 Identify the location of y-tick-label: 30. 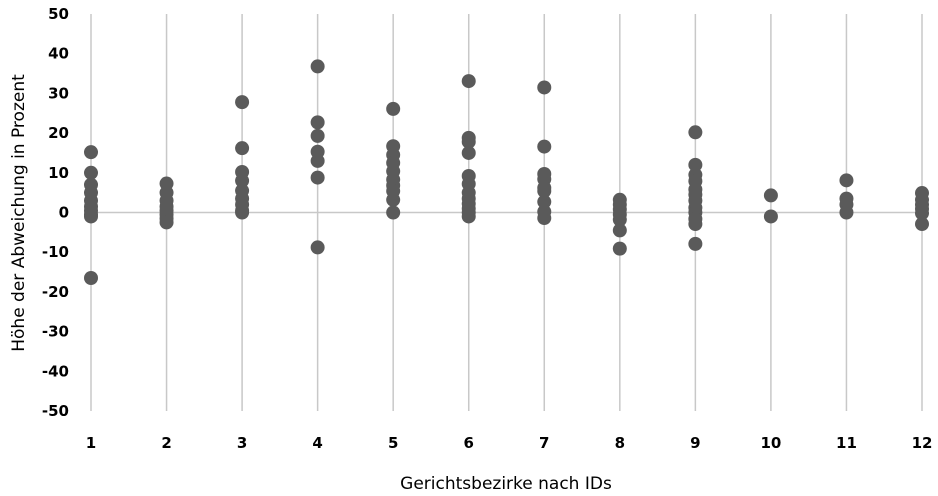
(58, 93).